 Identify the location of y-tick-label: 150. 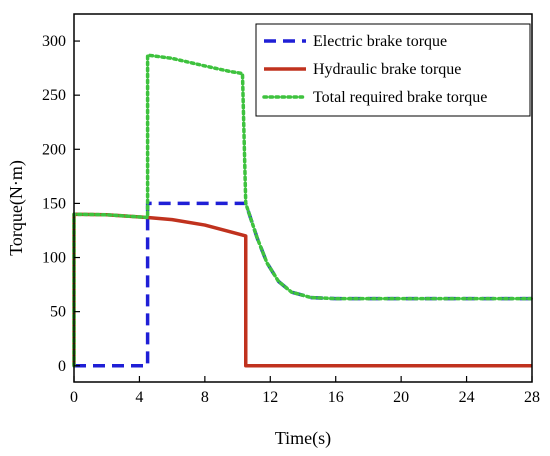
(54, 203).